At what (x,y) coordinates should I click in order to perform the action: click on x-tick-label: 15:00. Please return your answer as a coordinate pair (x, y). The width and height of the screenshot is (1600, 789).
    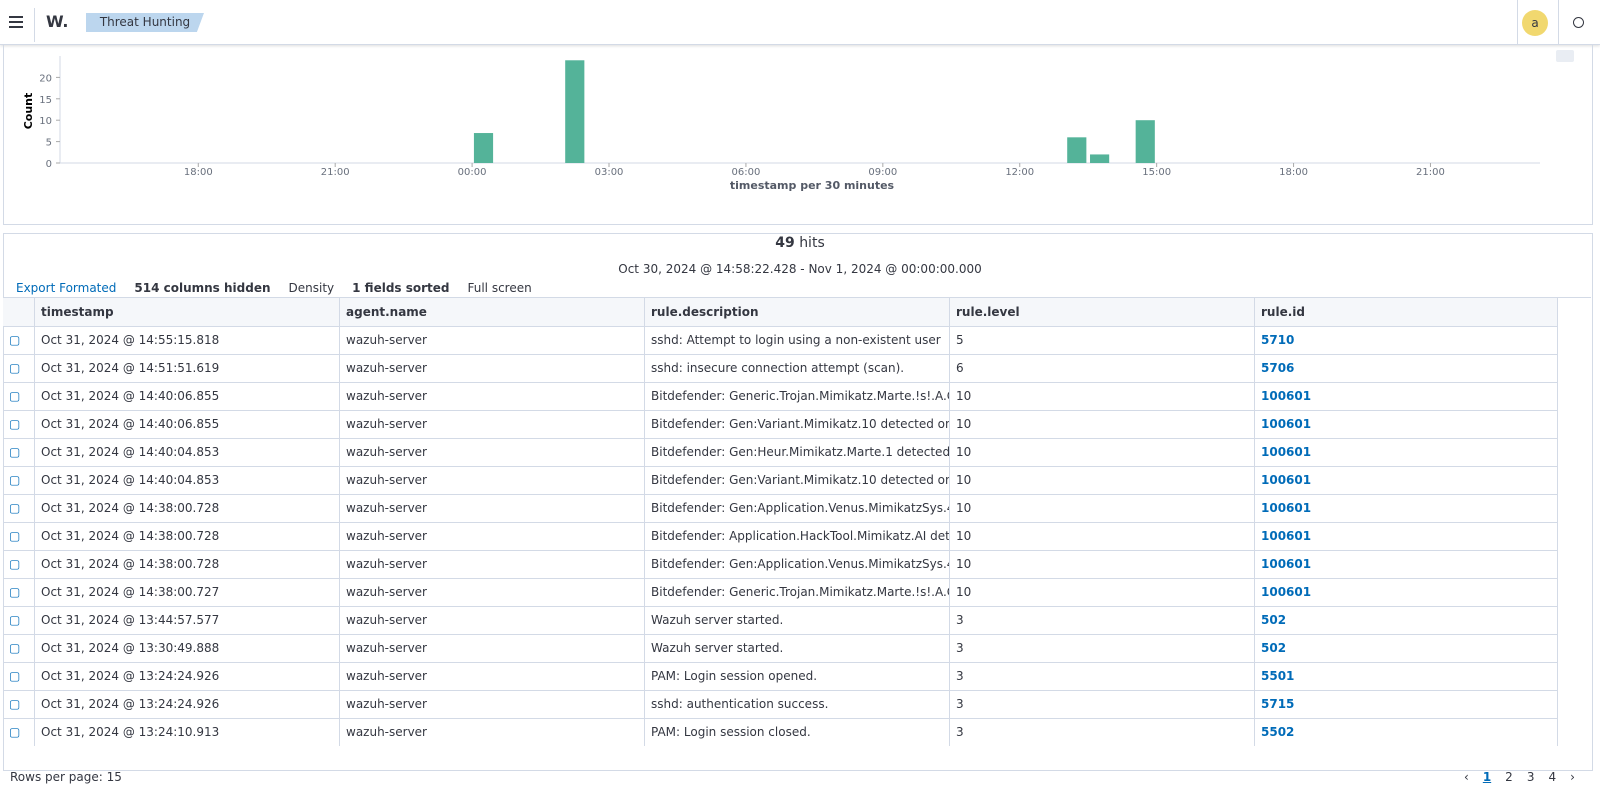
    Looking at the image, I should click on (1156, 172).